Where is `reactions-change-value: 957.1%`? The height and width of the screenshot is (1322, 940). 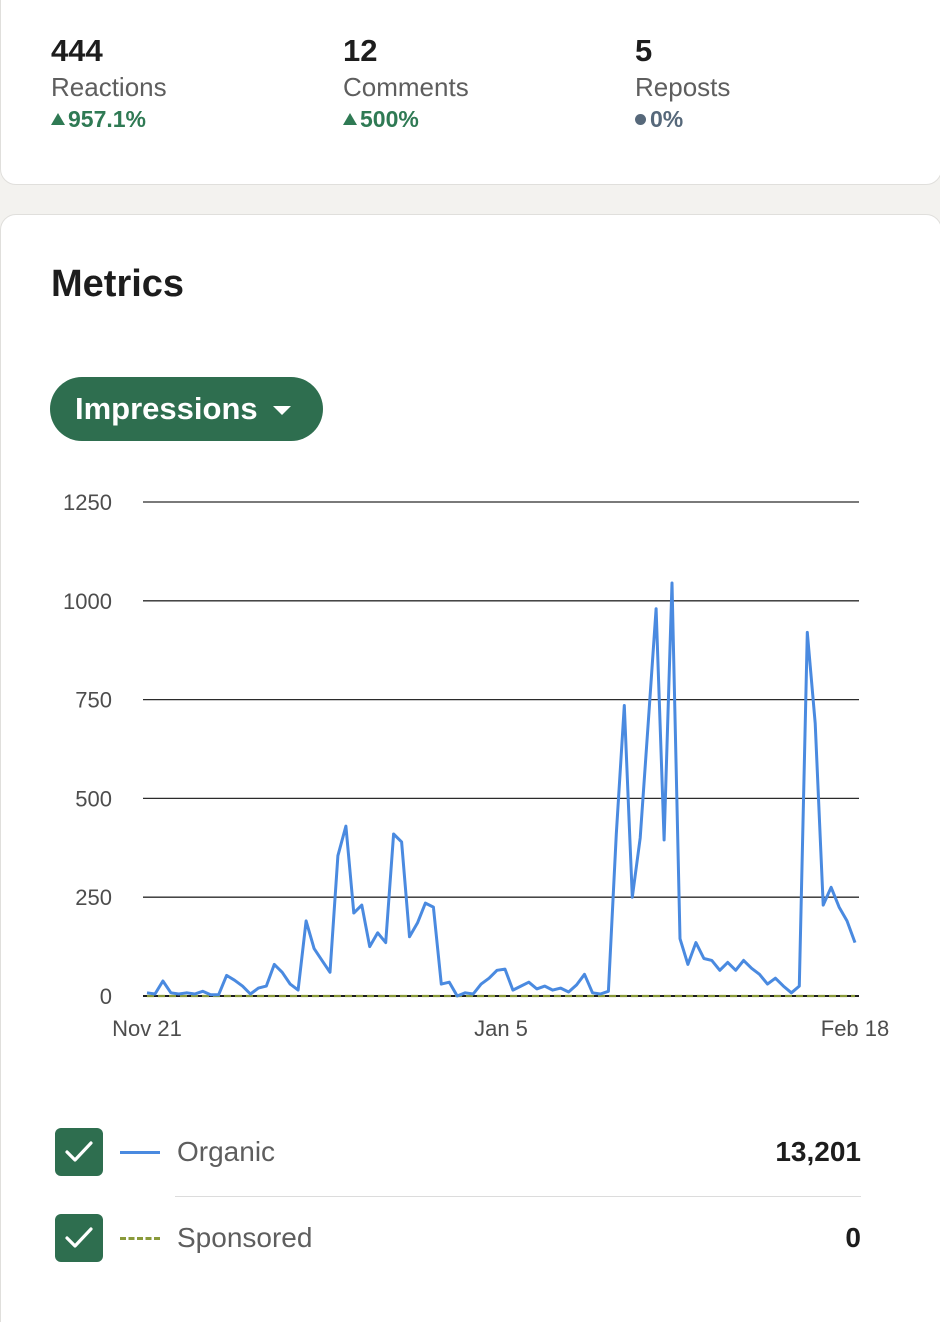 reactions-change-value: 957.1% is located at coordinates (107, 119).